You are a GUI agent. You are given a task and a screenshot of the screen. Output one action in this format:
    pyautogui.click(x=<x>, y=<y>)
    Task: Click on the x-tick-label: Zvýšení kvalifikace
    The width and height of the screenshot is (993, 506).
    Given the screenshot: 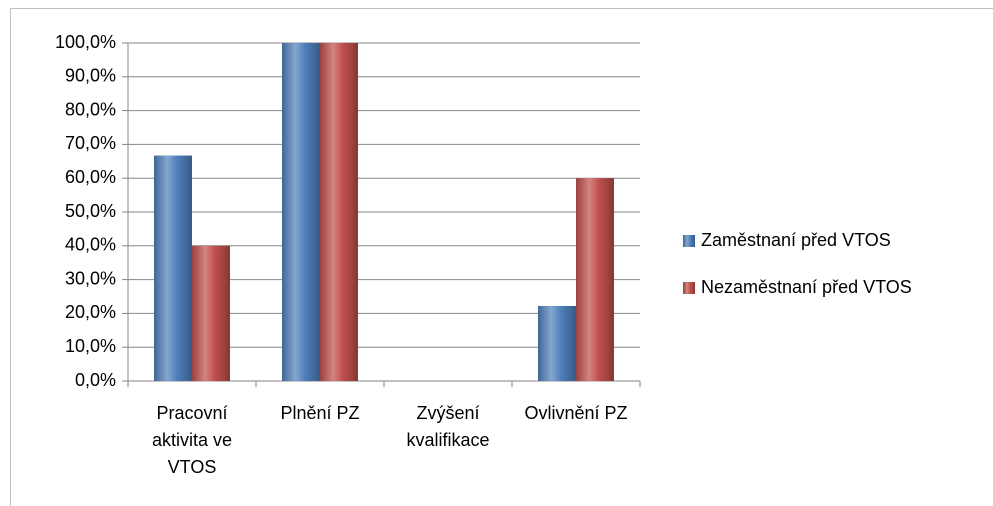 What is the action you would take?
    pyautogui.click(x=448, y=426)
    